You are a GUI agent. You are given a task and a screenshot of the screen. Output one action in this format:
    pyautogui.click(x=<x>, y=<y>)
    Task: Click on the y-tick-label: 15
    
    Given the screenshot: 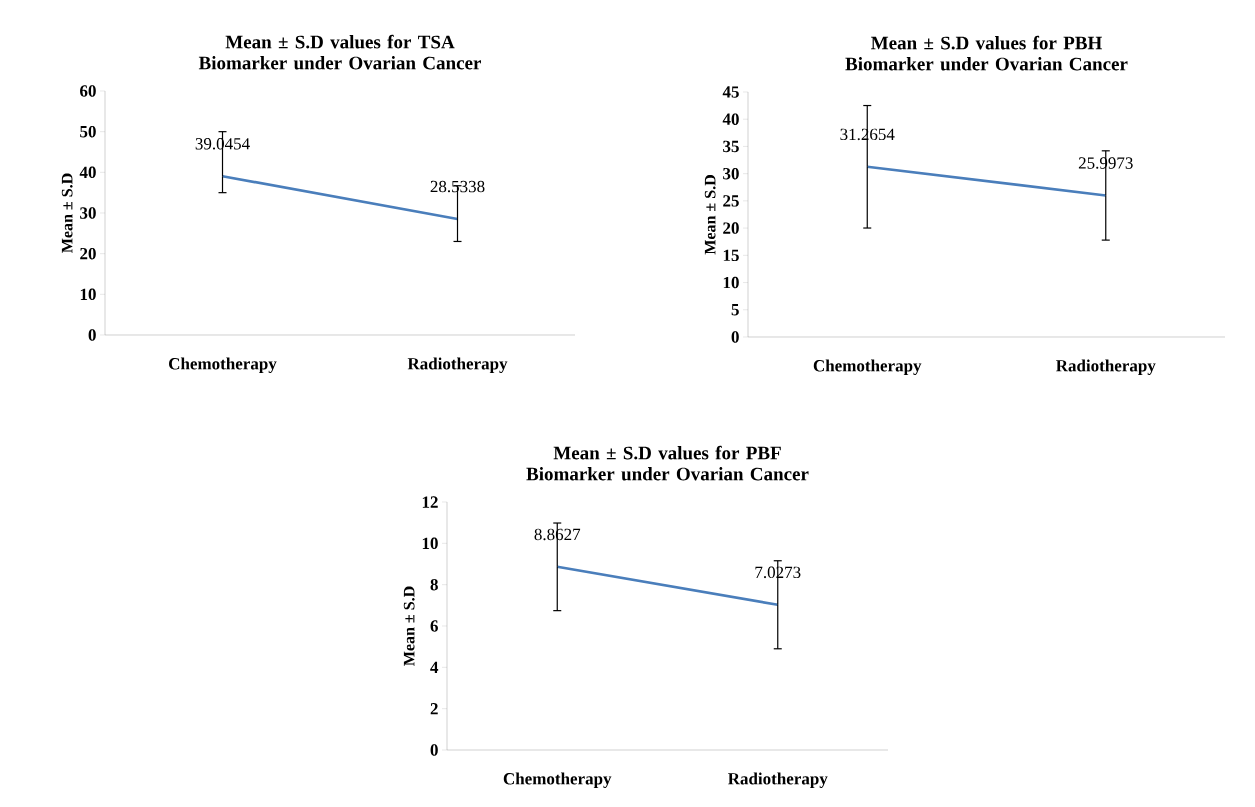 What is the action you would take?
    pyautogui.click(x=731, y=255)
    